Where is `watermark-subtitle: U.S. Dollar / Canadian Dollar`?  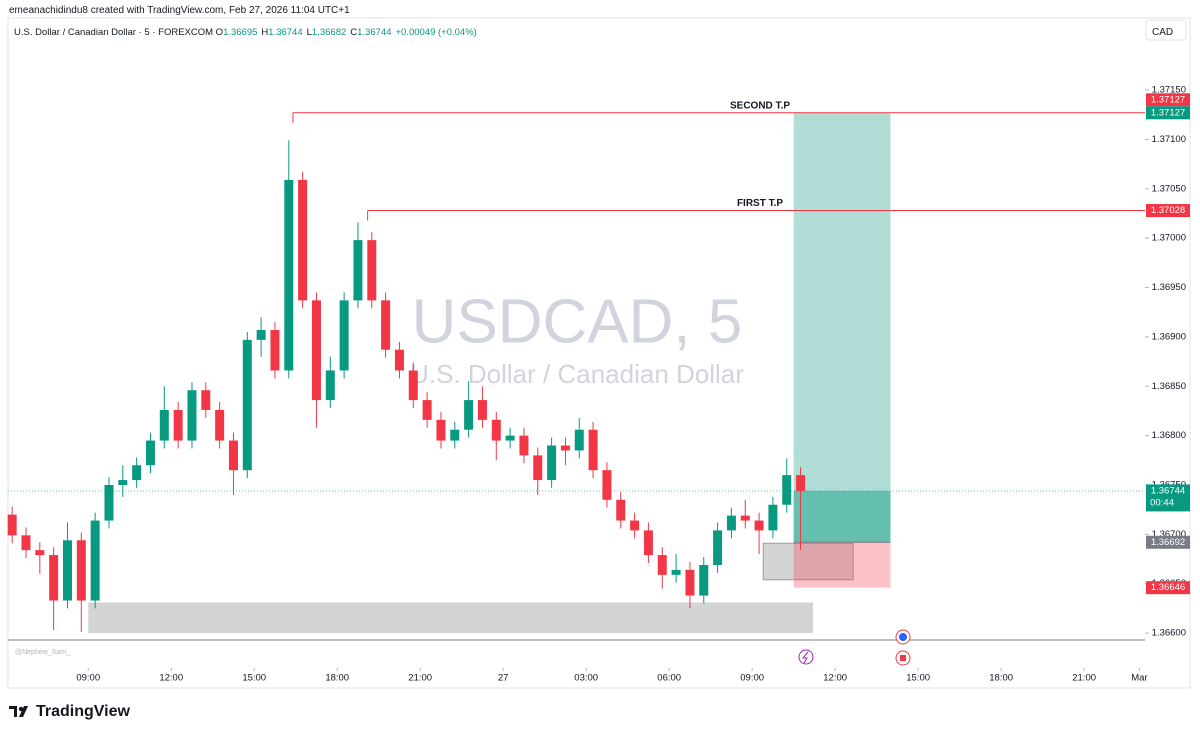 watermark-subtitle: U.S. Dollar / Canadian Dollar is located at coordinates (577, 374).